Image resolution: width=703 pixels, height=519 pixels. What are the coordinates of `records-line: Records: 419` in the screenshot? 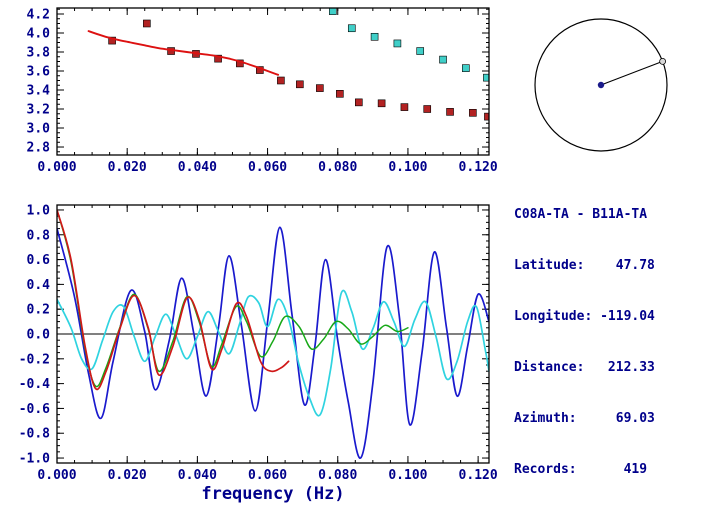 It's located at (581, 469).